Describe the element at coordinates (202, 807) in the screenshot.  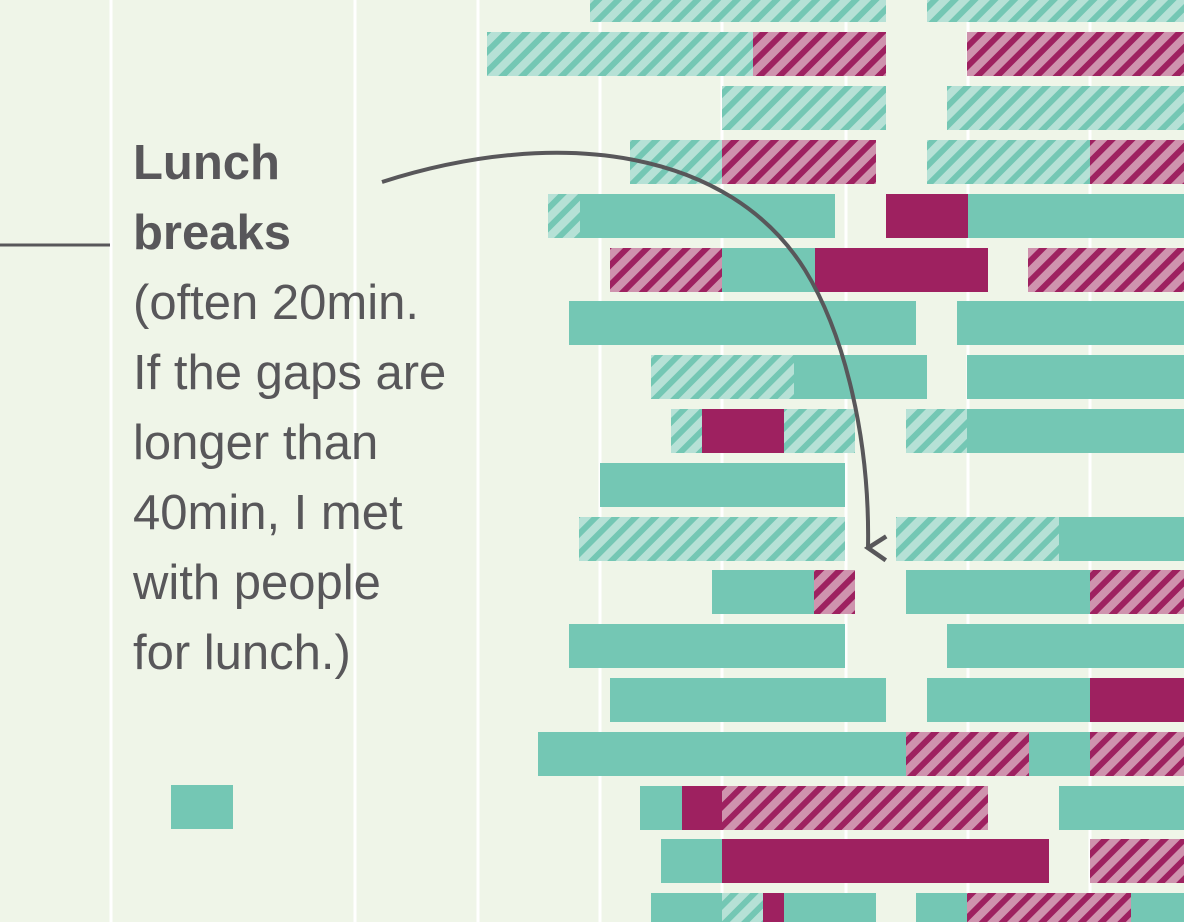
I see `legend-swatch-teal` at that location.